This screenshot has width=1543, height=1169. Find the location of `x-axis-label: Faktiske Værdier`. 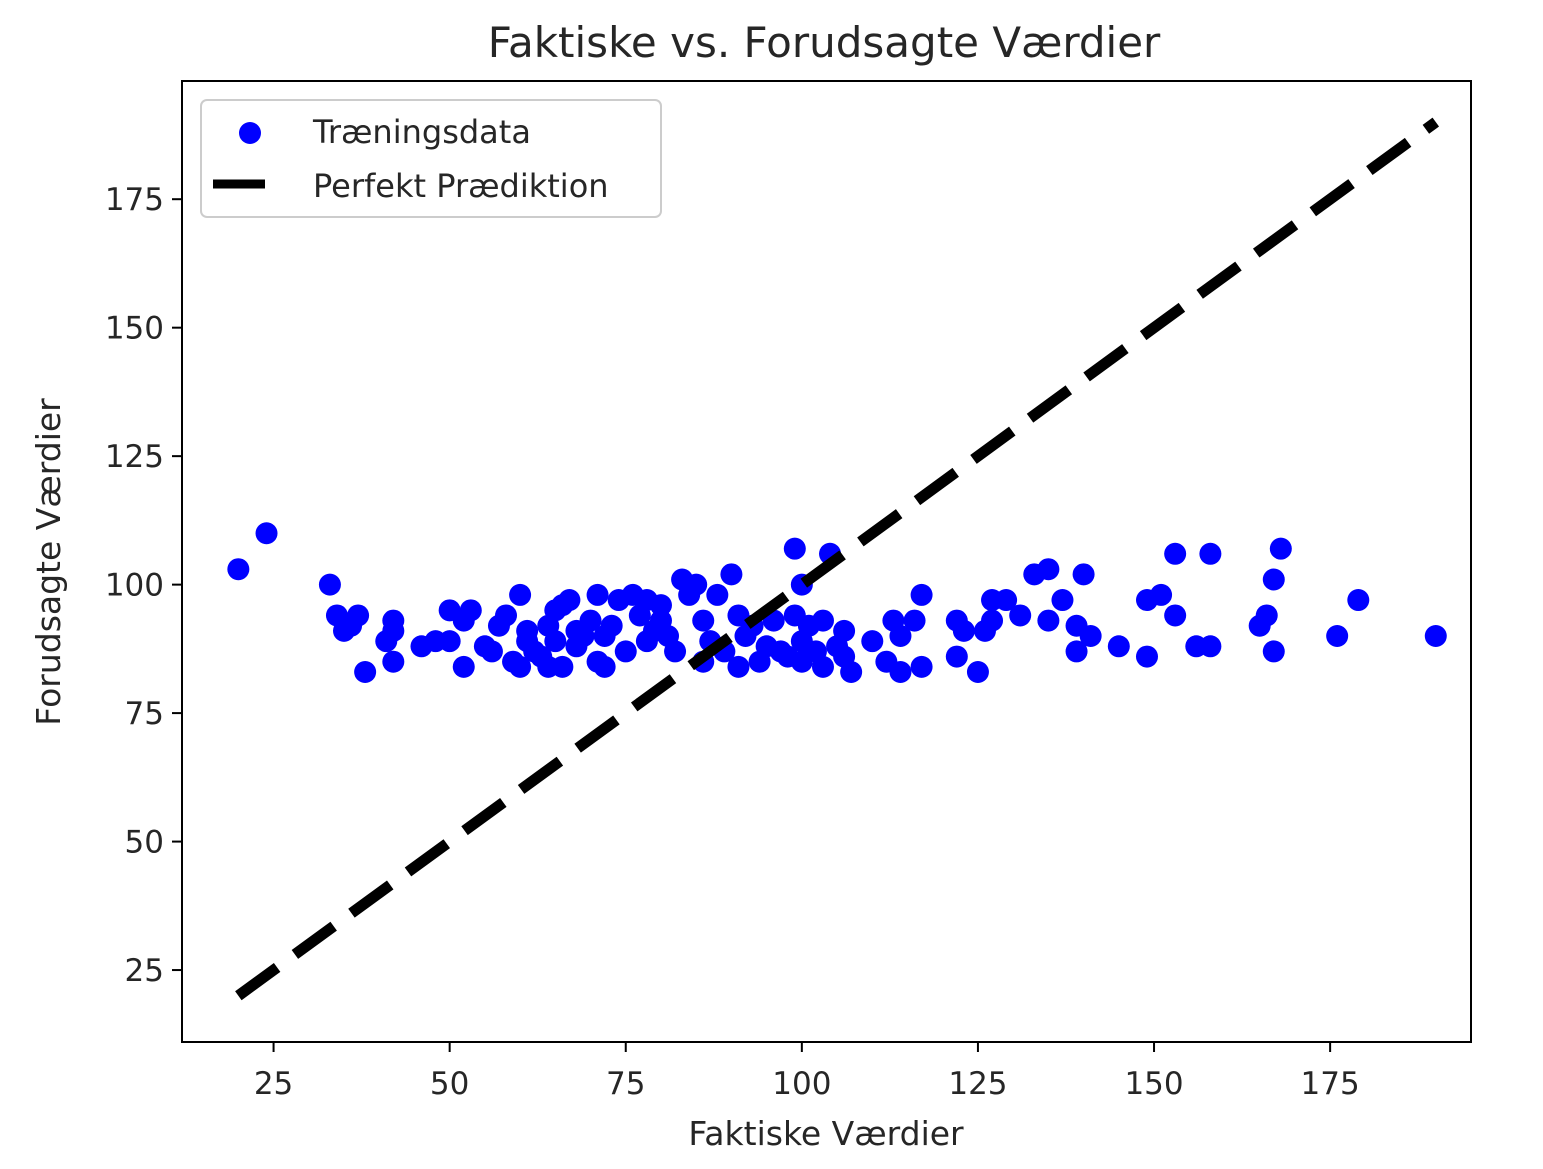

x-axis-label: Faktiske Værdier is located at coordinates (826, 1133).